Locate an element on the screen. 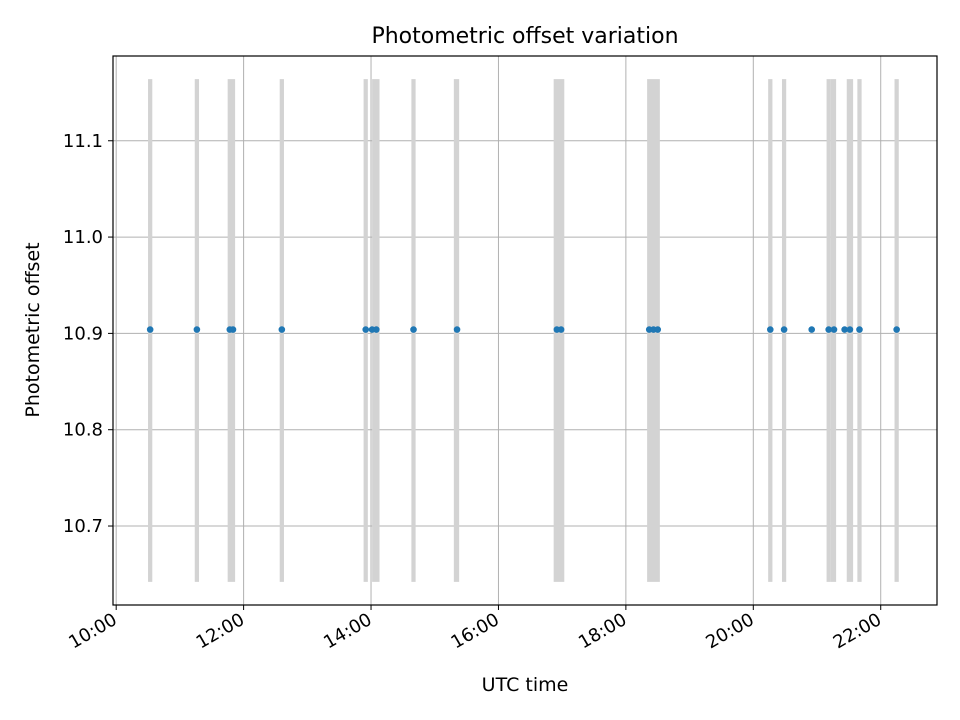  x-axis-ticks: 10:00 12:00 14:00 16:00 18:00 20:00 22:00 is located at coordinates (475, 629).